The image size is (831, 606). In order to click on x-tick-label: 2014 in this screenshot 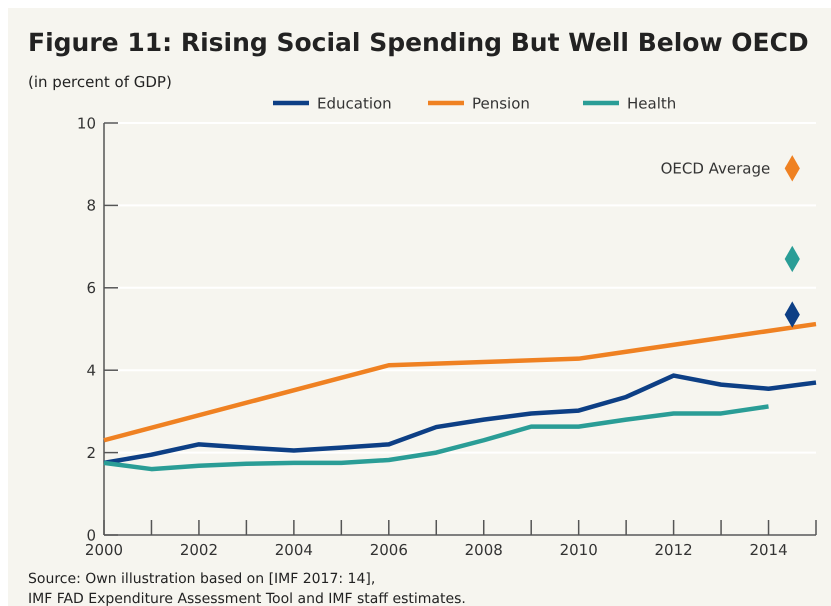, I will do `click(768, 550)`.